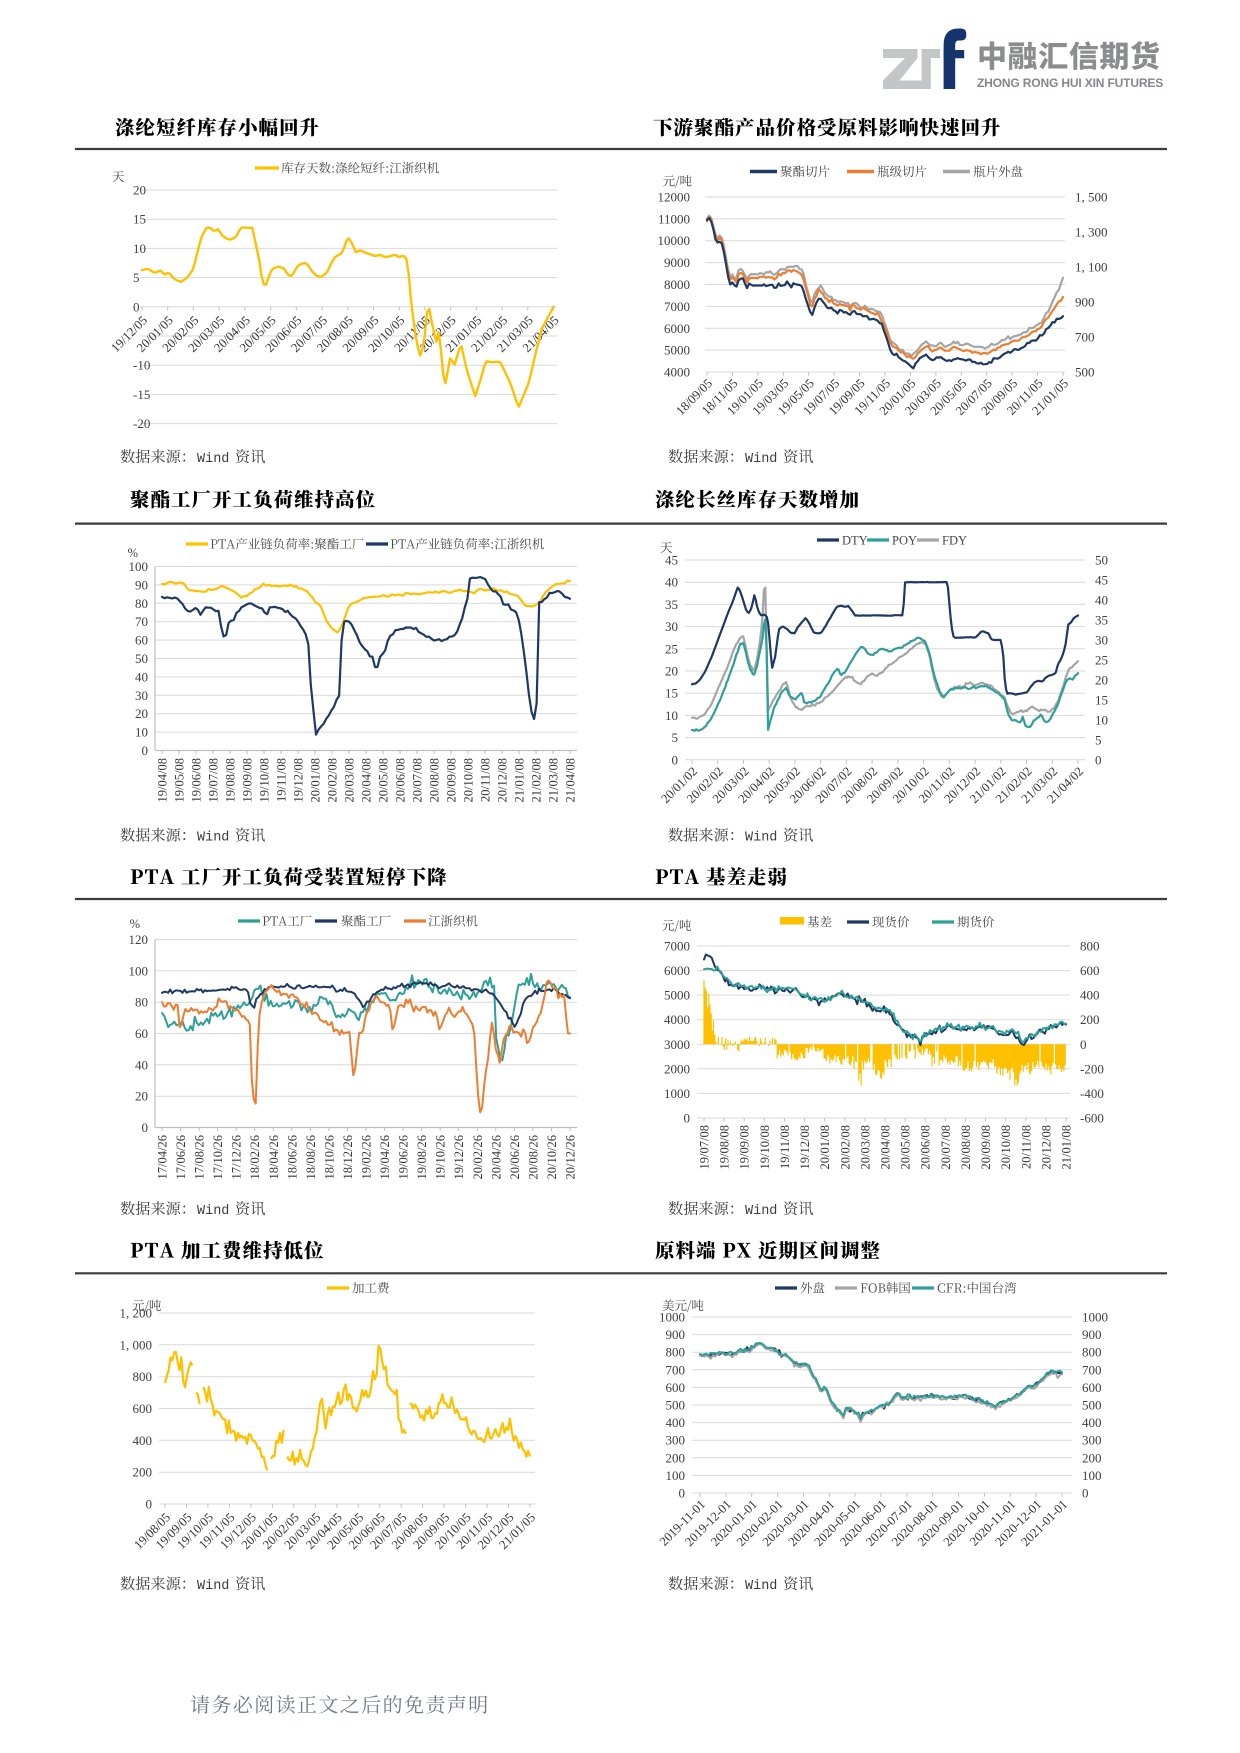  Describe the element at coordinates (677, 1019) in the screenshot. I see `svg-text: 4000` at that location.